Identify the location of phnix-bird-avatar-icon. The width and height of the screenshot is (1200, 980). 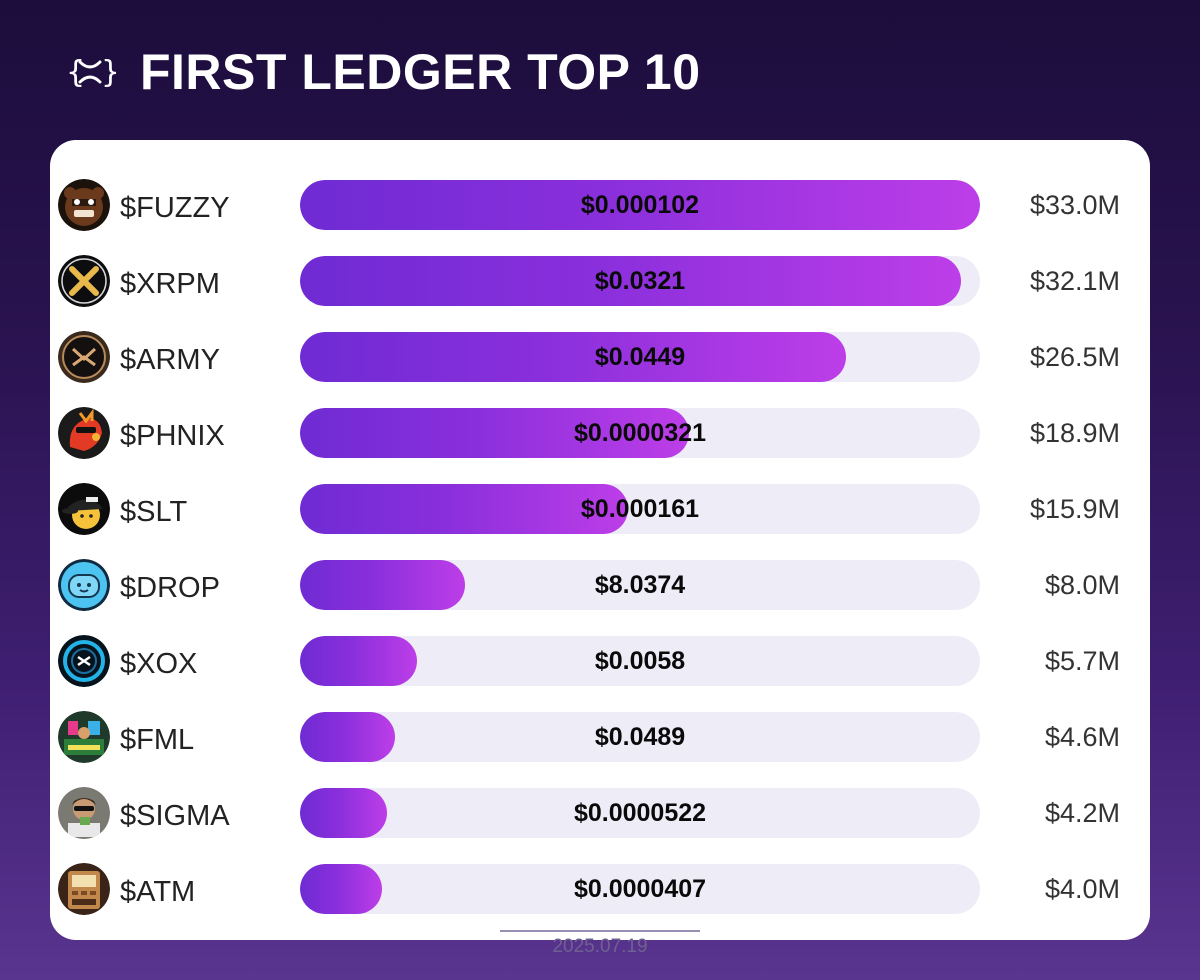
(84, 433).